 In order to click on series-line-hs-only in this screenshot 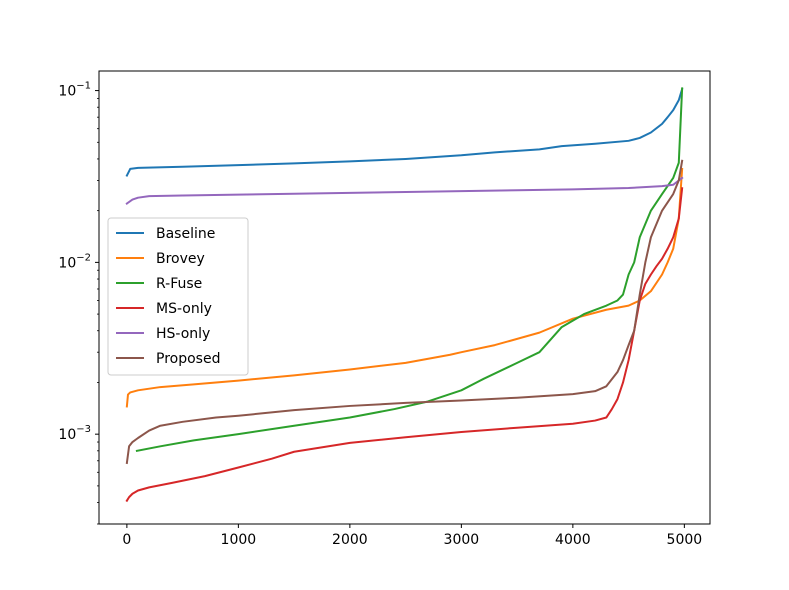, I will do `click(404, 190)`.